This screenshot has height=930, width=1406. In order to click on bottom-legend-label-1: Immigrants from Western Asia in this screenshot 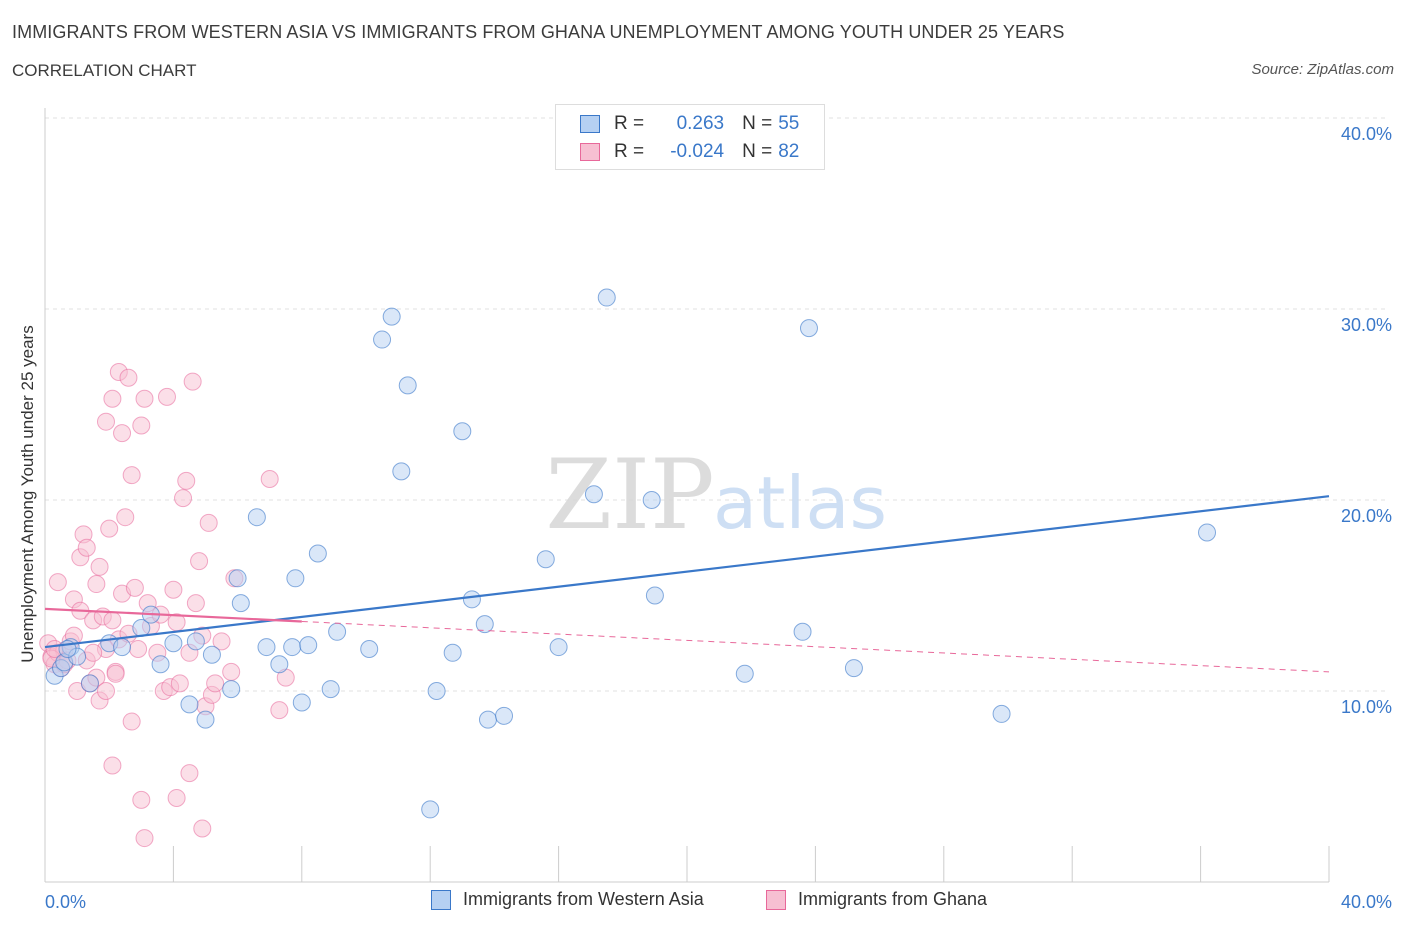, I will do `click(583, 899)`.